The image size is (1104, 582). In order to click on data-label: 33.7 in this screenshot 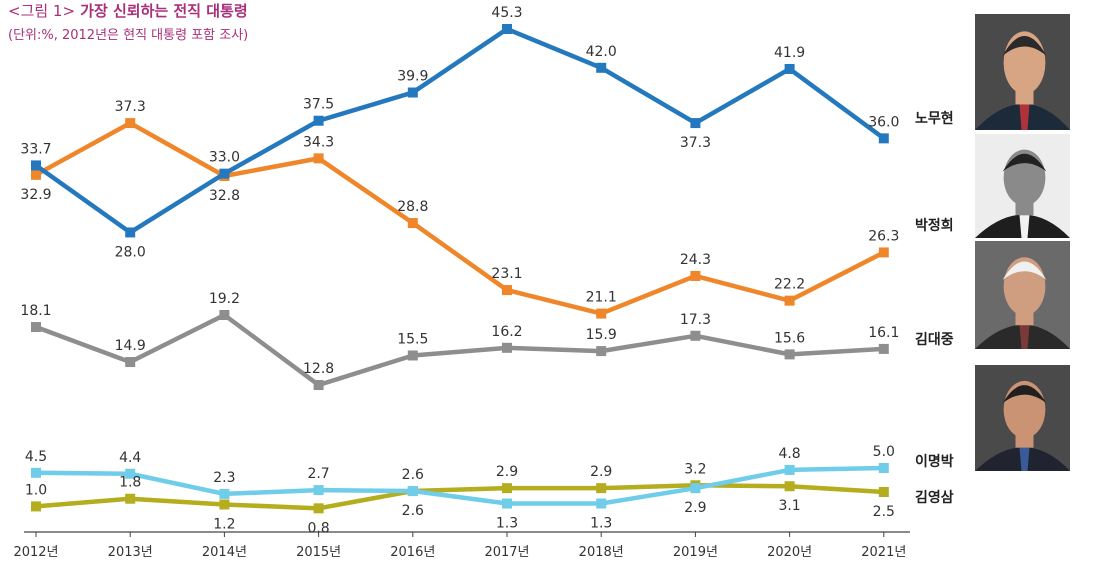, I will do `click(35, 149)`.